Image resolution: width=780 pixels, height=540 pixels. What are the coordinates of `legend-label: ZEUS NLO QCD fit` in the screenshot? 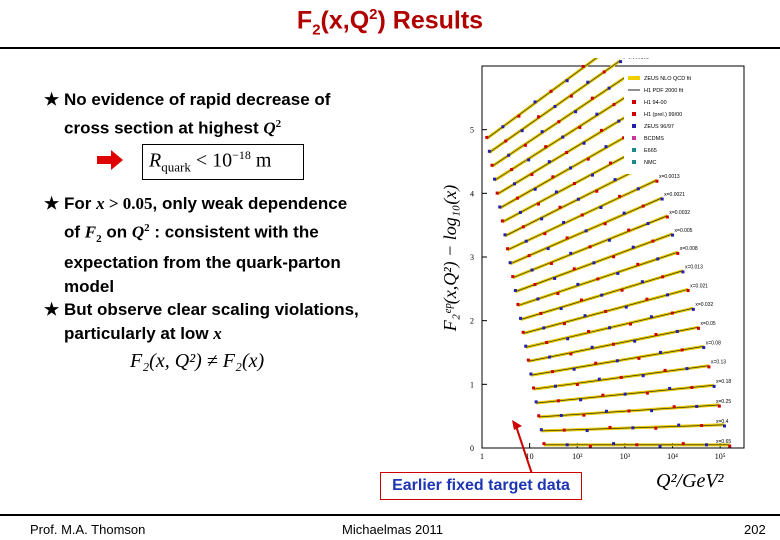 It's located at (668, 79).